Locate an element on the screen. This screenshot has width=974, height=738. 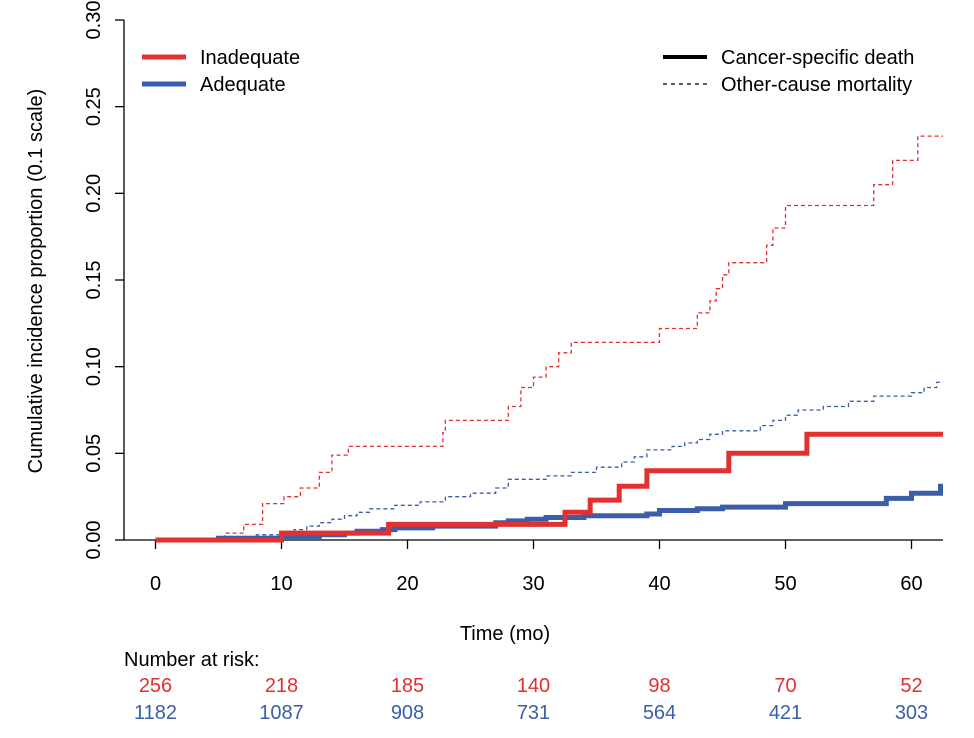
risk-value-adequate: 564 is located at coordinates (659, 713).